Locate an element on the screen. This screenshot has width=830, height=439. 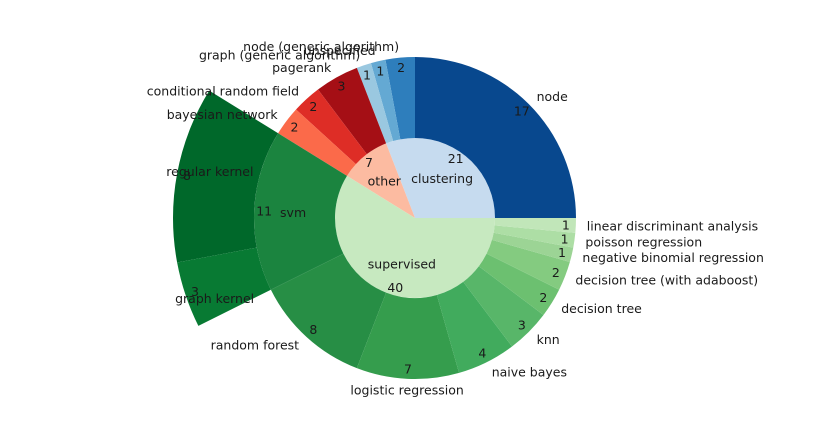
outer-label-graph-generic-algorithm: graph (generic algorithm) is located at coordinates (279, 54).